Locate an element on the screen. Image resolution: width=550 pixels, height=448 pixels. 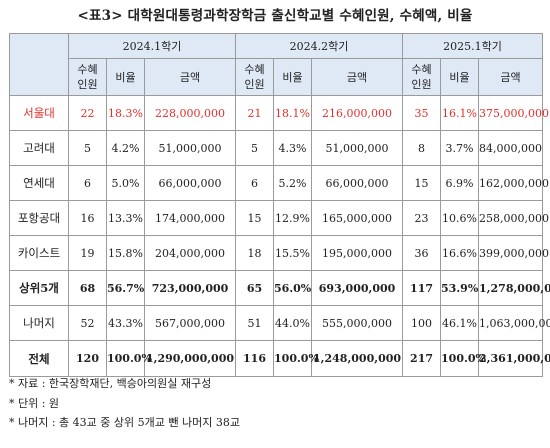
value-cell: 84,000,000 is located at coordinates (511, 148).